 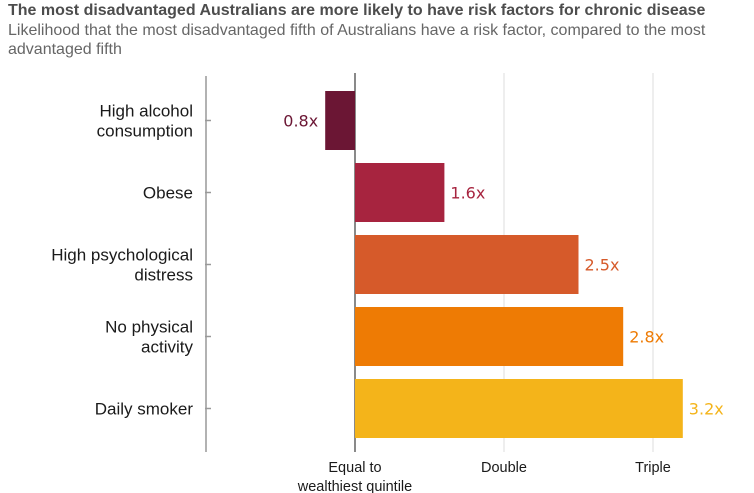 I want to click on bar-value-label: 2.8x, so click(x=646, y=337).